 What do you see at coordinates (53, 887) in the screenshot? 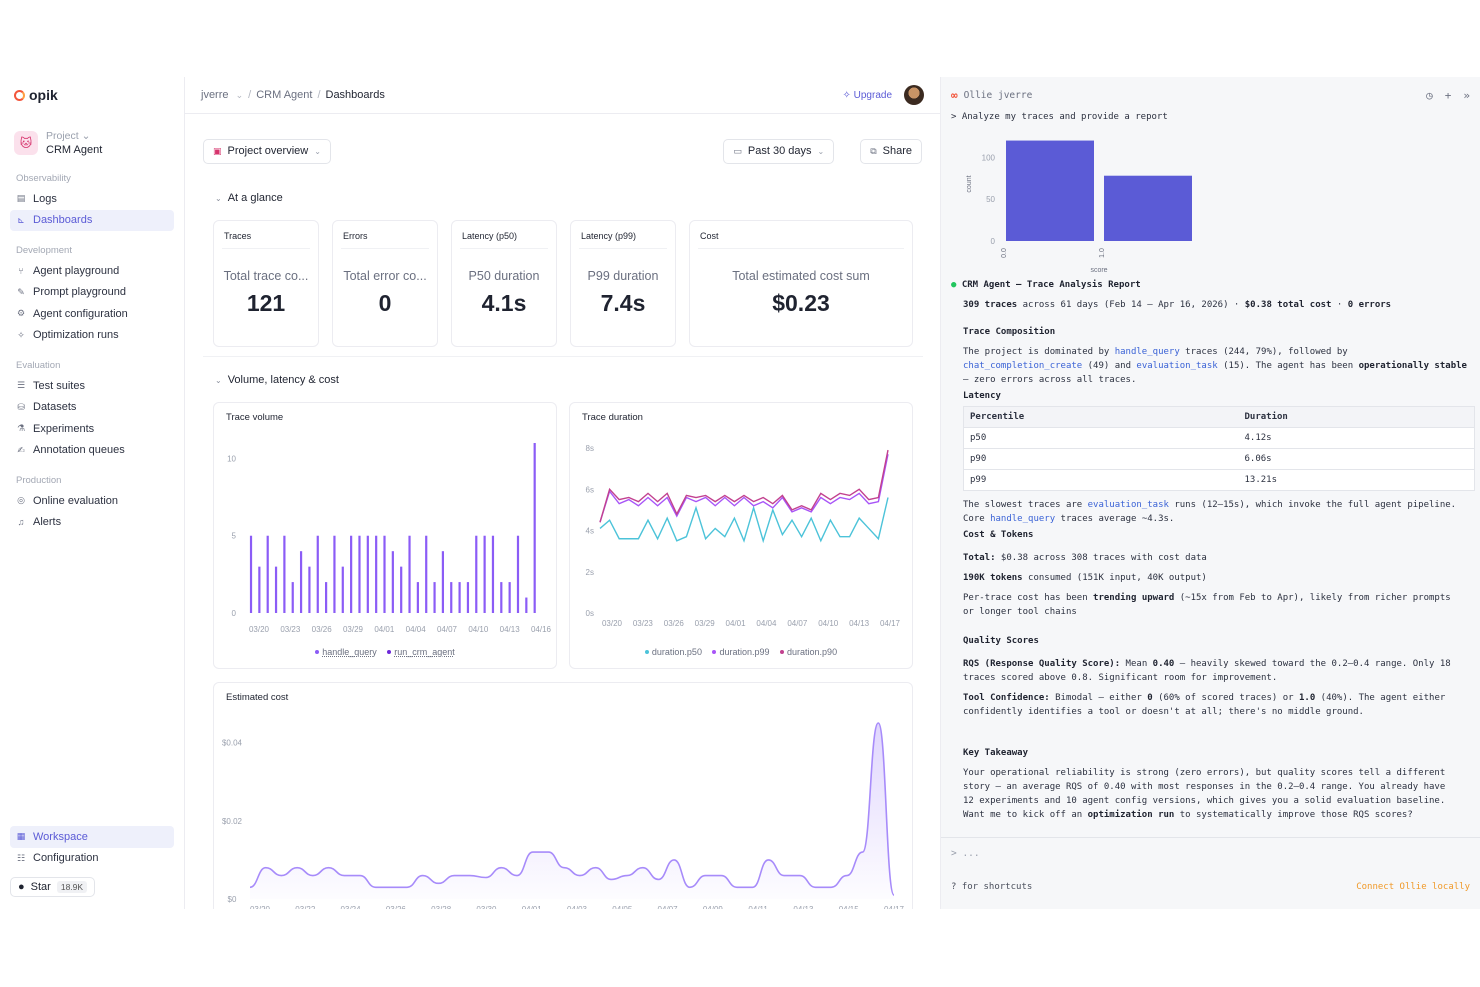
I see `github-star-button: ● Star 18.9K` at bounding box center [53, 887].